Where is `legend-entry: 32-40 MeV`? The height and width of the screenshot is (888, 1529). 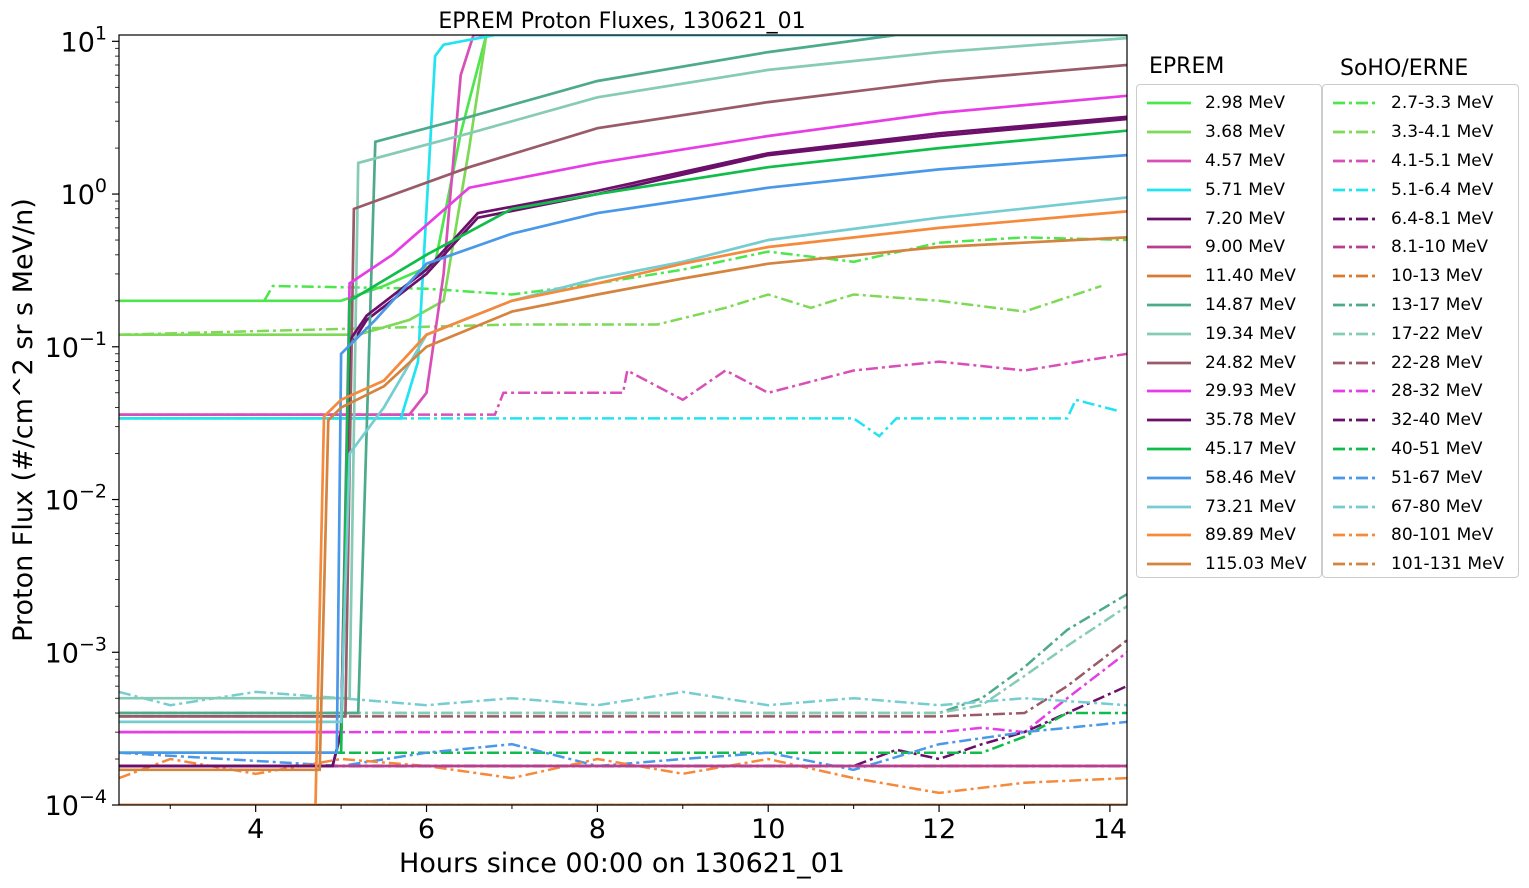 legend-entry: 32-40 MeV is located at coordinates (1420, 420).